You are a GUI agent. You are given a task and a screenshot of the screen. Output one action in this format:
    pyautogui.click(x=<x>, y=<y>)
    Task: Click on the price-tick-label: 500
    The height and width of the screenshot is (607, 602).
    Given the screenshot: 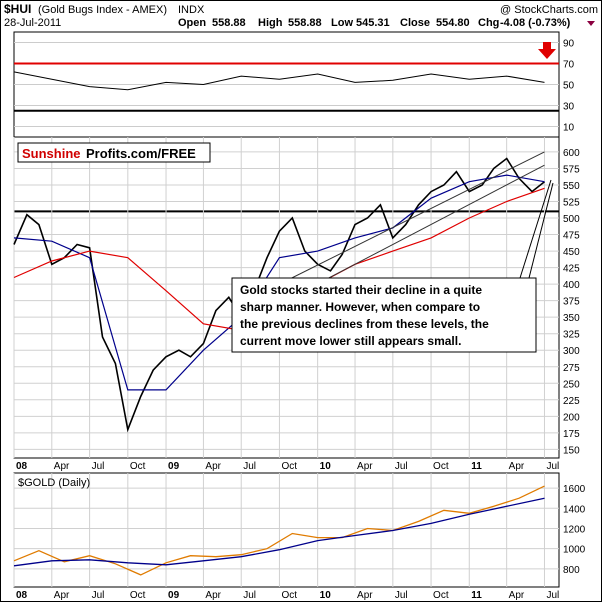 What is the action you would take?
    pyautogui.click(x=571, y=219)
    